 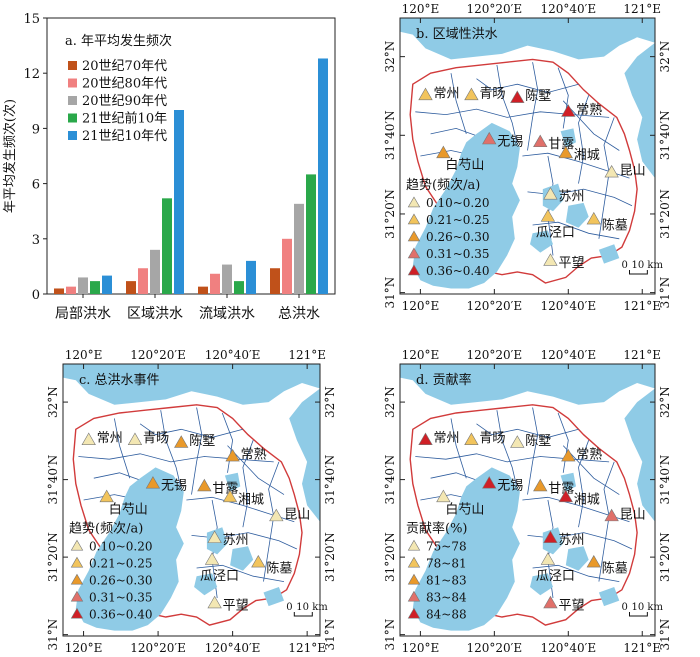 What do you see at coordinates (227, 314) in the screenshot?
I see `x-tick-label: 流域洪水` at bounding box center [227, 314].